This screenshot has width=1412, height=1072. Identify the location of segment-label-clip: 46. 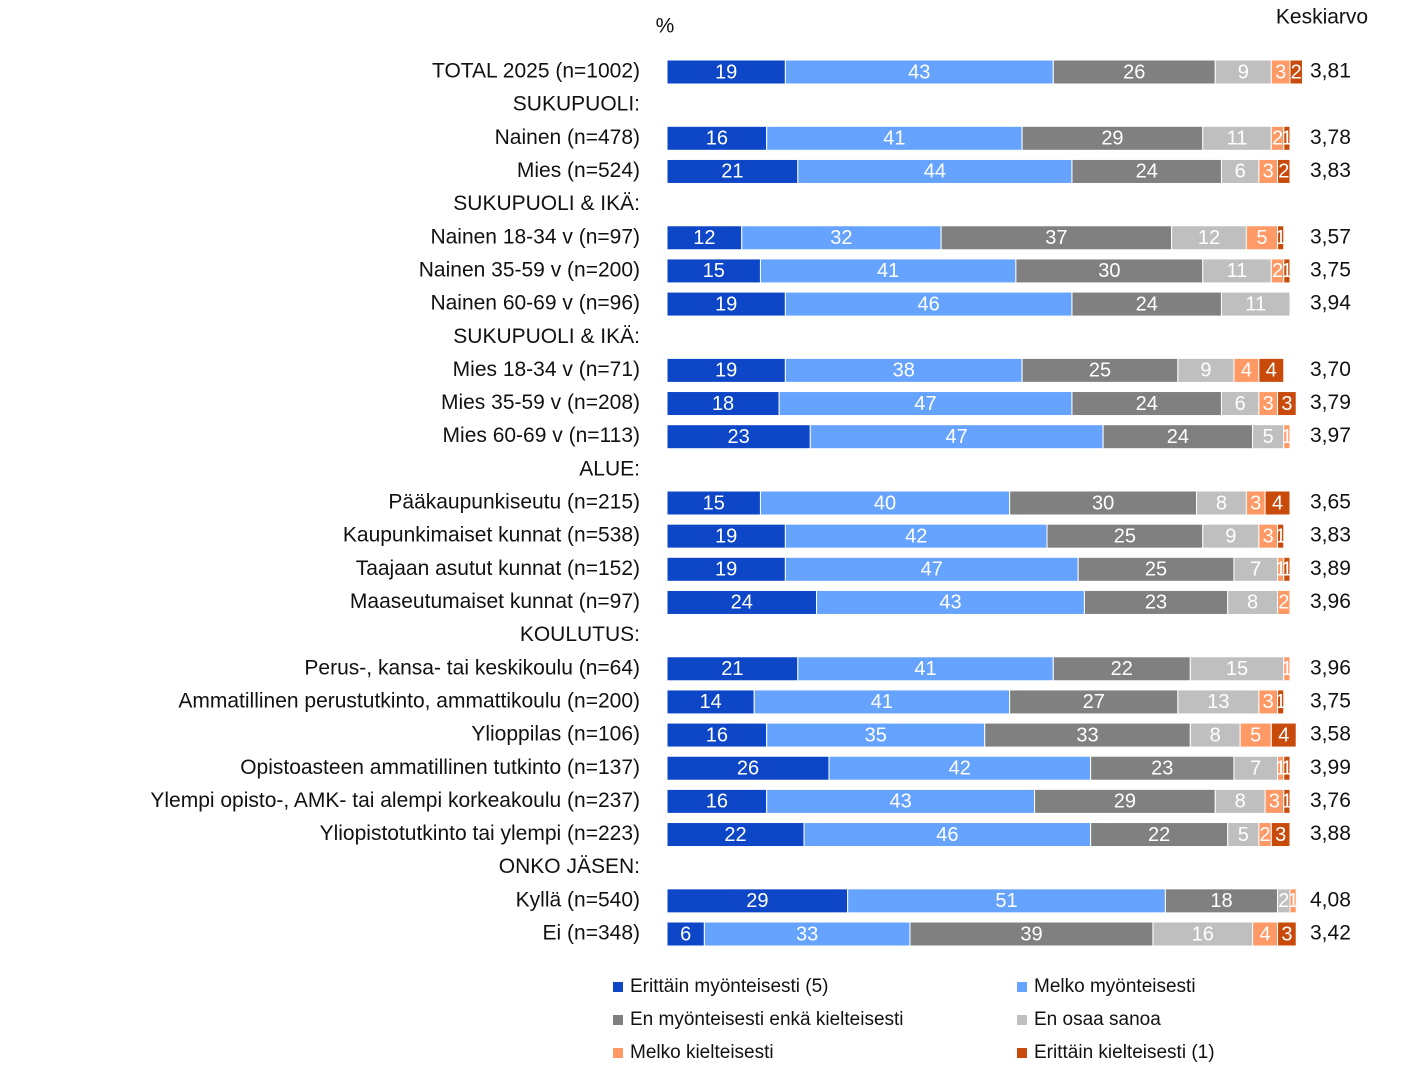
(929, 304).